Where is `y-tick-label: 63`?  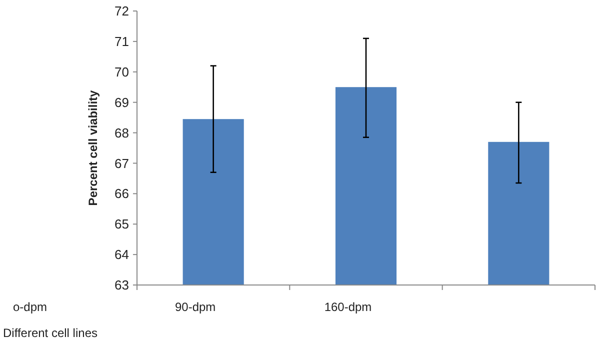 y-tick-label: 63 is located at coordinates (121, 285).